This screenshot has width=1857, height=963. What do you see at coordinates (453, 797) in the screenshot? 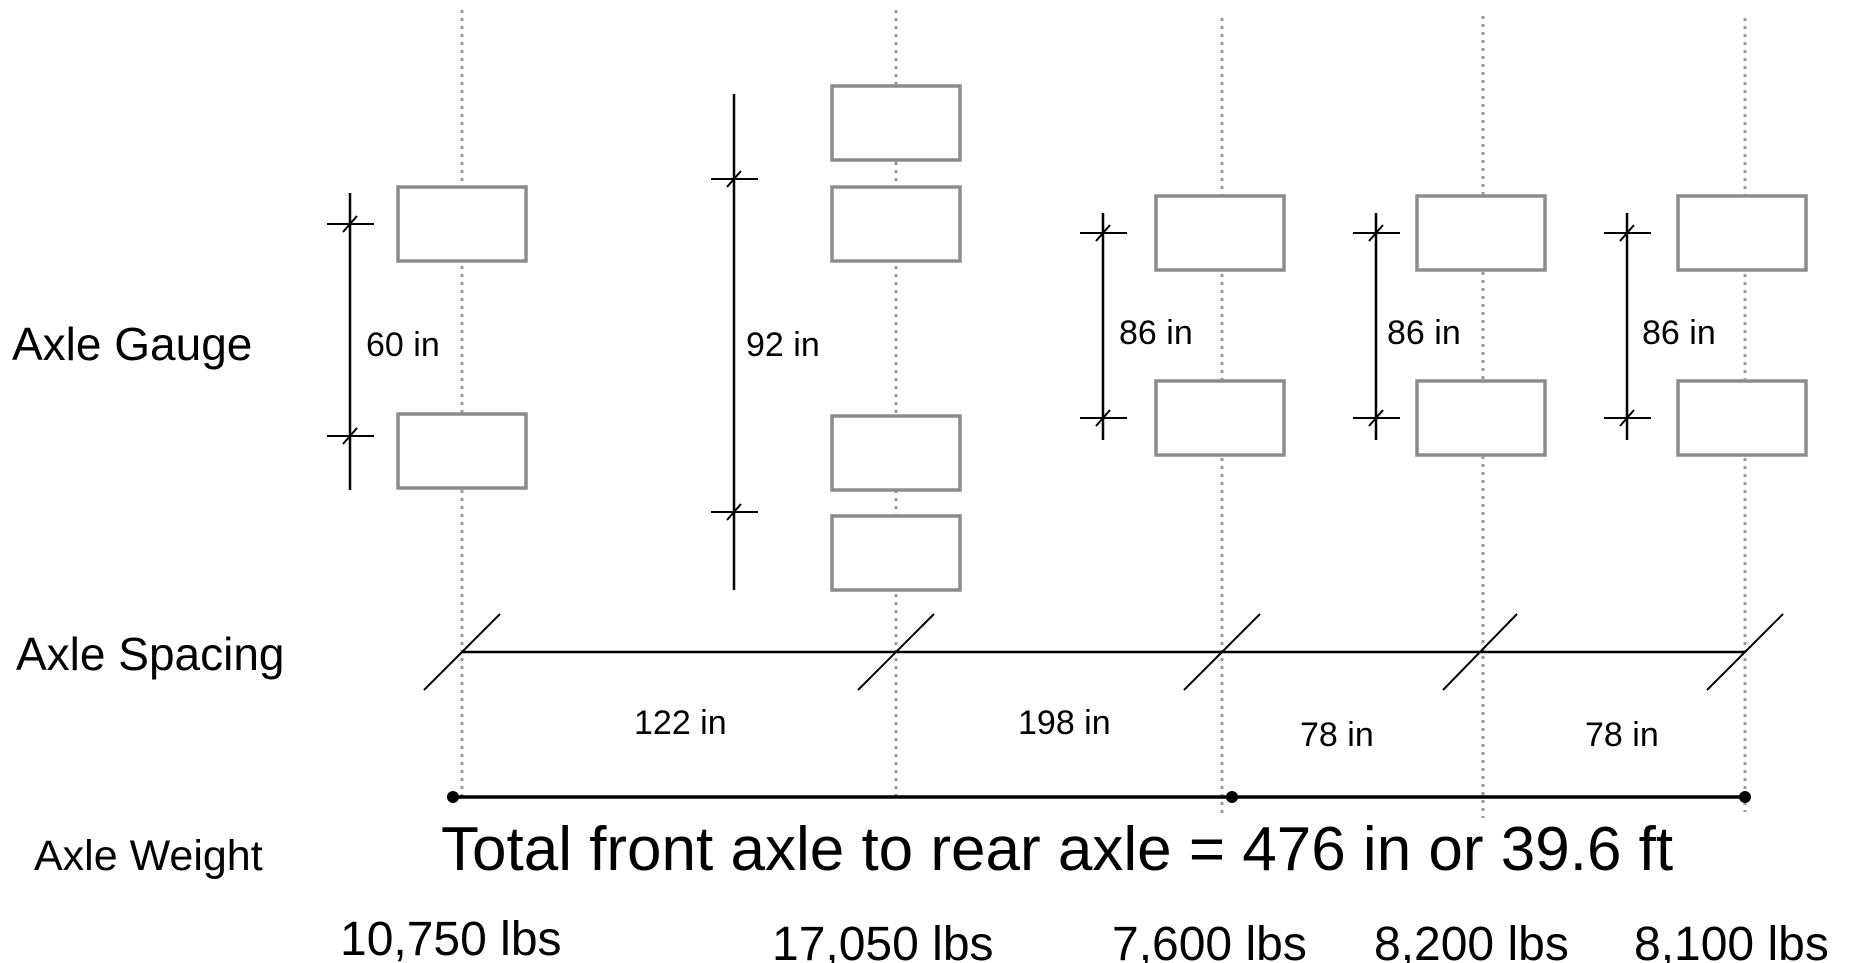
I see `total-start-dot` at bounding box center [453, 797].